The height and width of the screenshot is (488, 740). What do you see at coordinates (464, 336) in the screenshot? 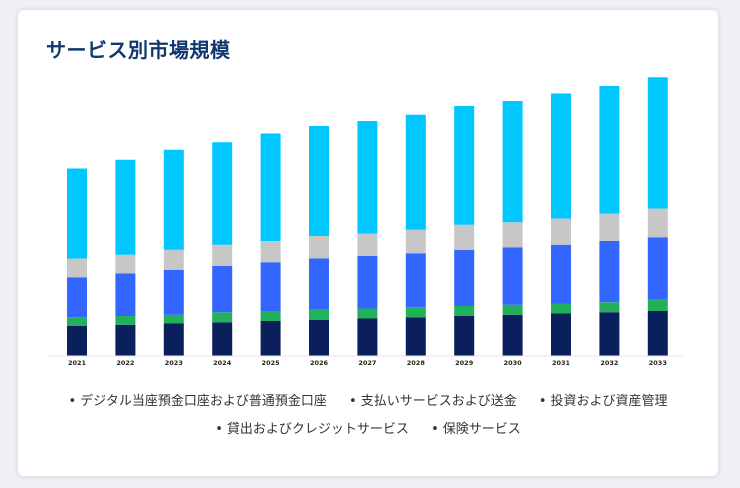
I see `bar-segment-2029-s0` at bounding box center [464, 336].